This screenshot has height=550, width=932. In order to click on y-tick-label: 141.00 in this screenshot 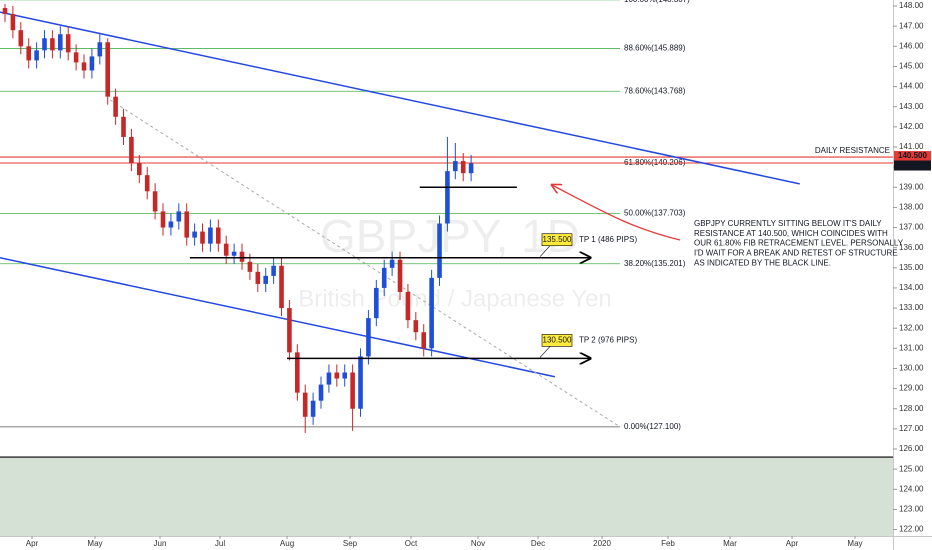, I will do `click(911, 146)`.